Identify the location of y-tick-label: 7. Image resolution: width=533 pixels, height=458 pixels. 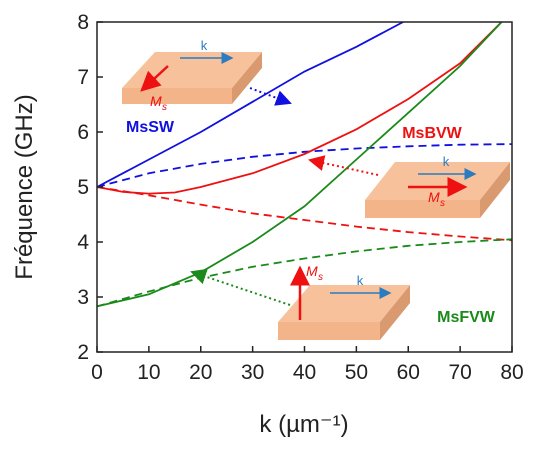
(83, 77).